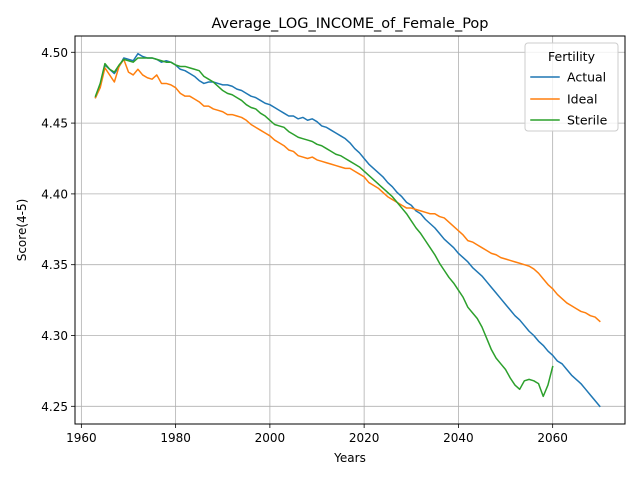 The image size is (640, 484). I want to click on x-tick-label: 1980, so click(175, 438).